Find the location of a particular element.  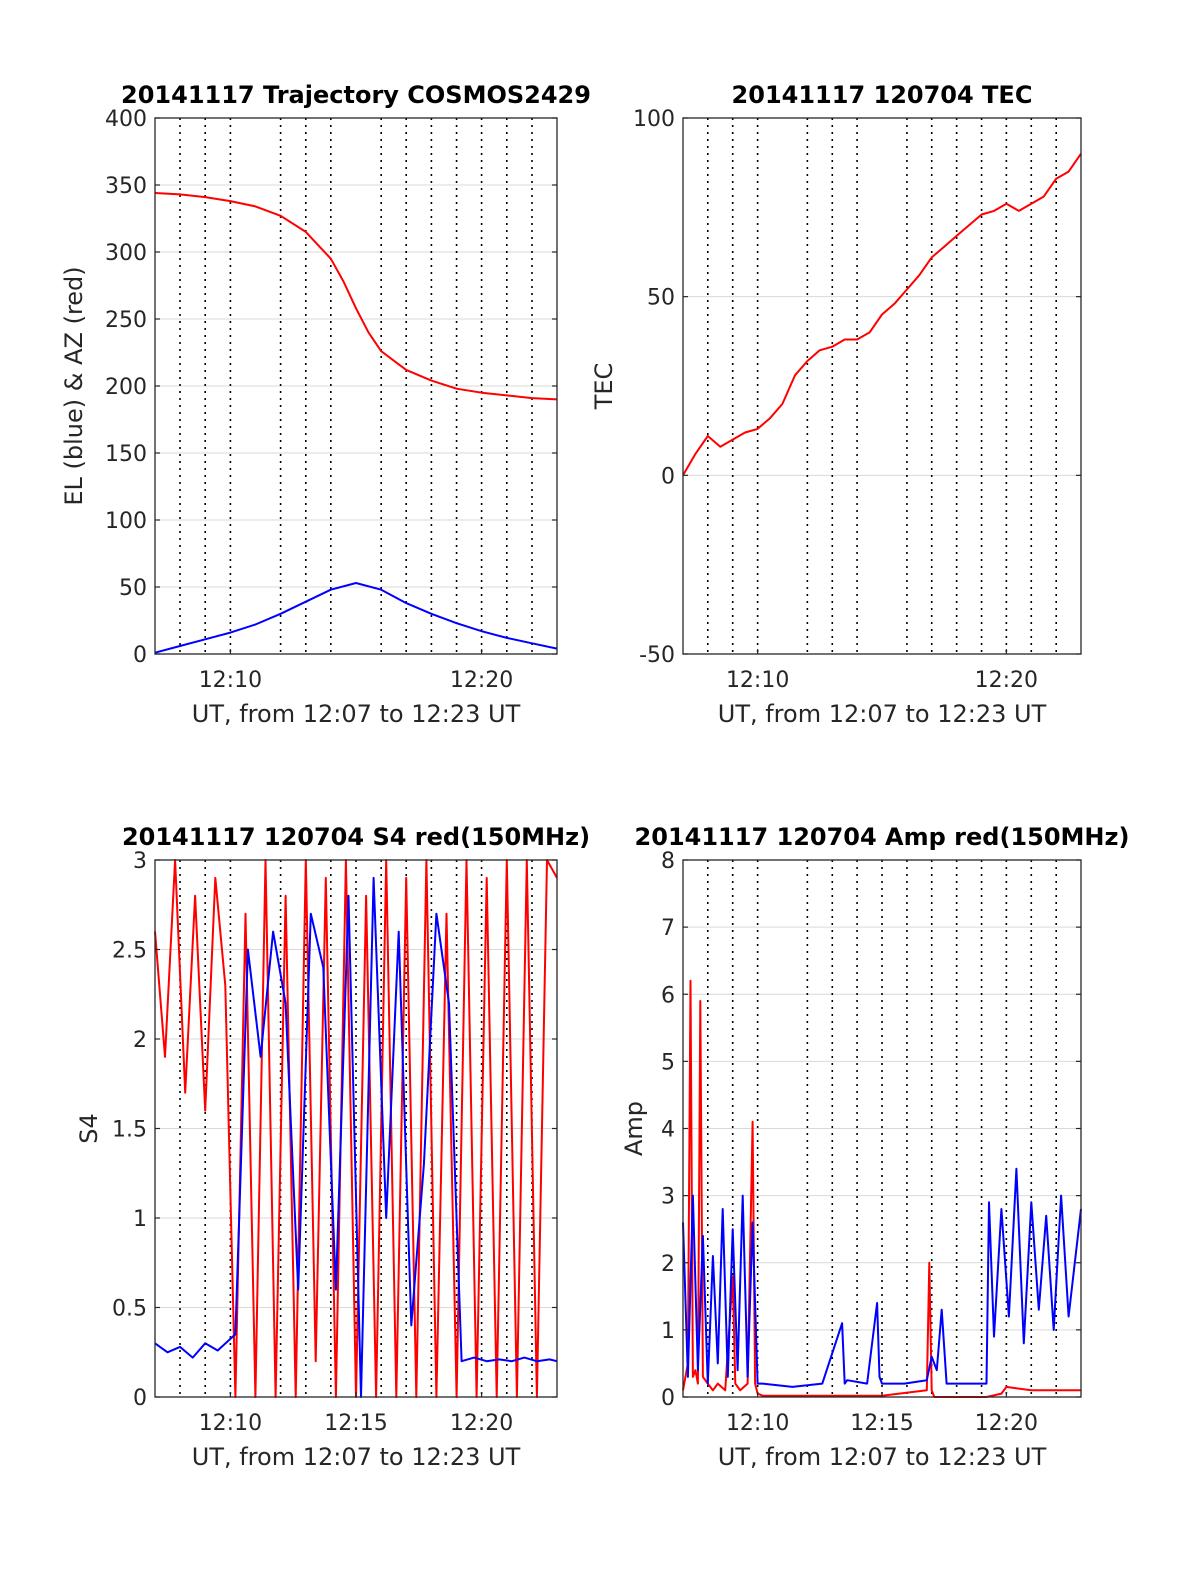

y-tick-label: 4 is located at coordinates (668, 1130).